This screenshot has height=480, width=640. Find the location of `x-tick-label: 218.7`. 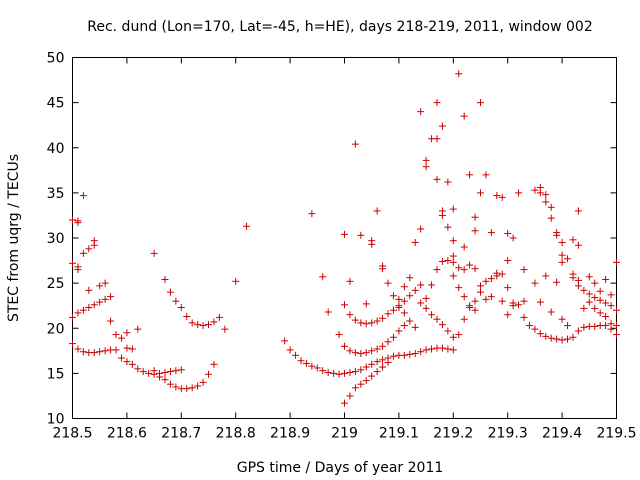

x-tick-label: 218.7 is located at coordinates (181, 434).